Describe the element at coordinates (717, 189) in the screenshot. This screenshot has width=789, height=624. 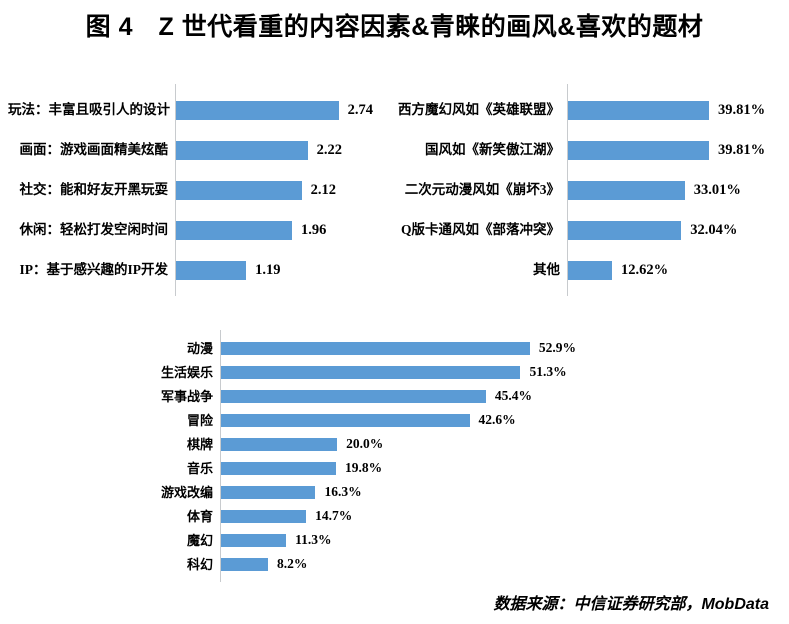
I see `value-label: 33.01%` at that location.